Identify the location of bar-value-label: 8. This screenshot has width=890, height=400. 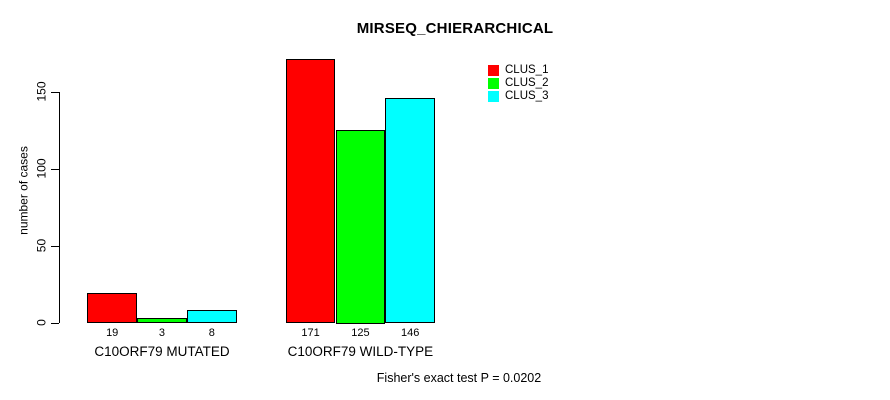
(211, 332).